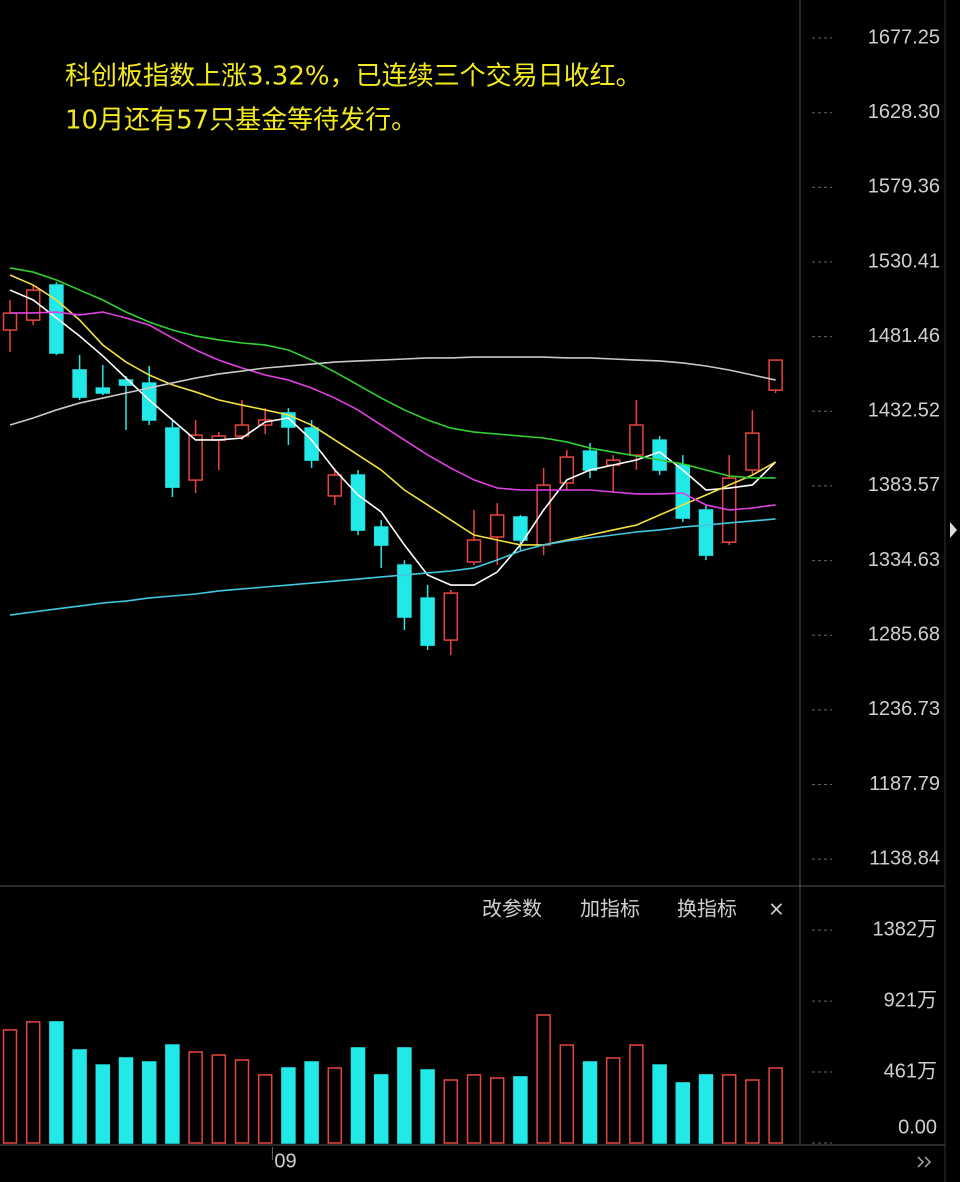 The width and height of the screenshot is (960, 1182). What do you see at coordinates (904, 560) in the screenshot?
I see `y-tick-label: 1334.63` at bounding box center [904, 560].